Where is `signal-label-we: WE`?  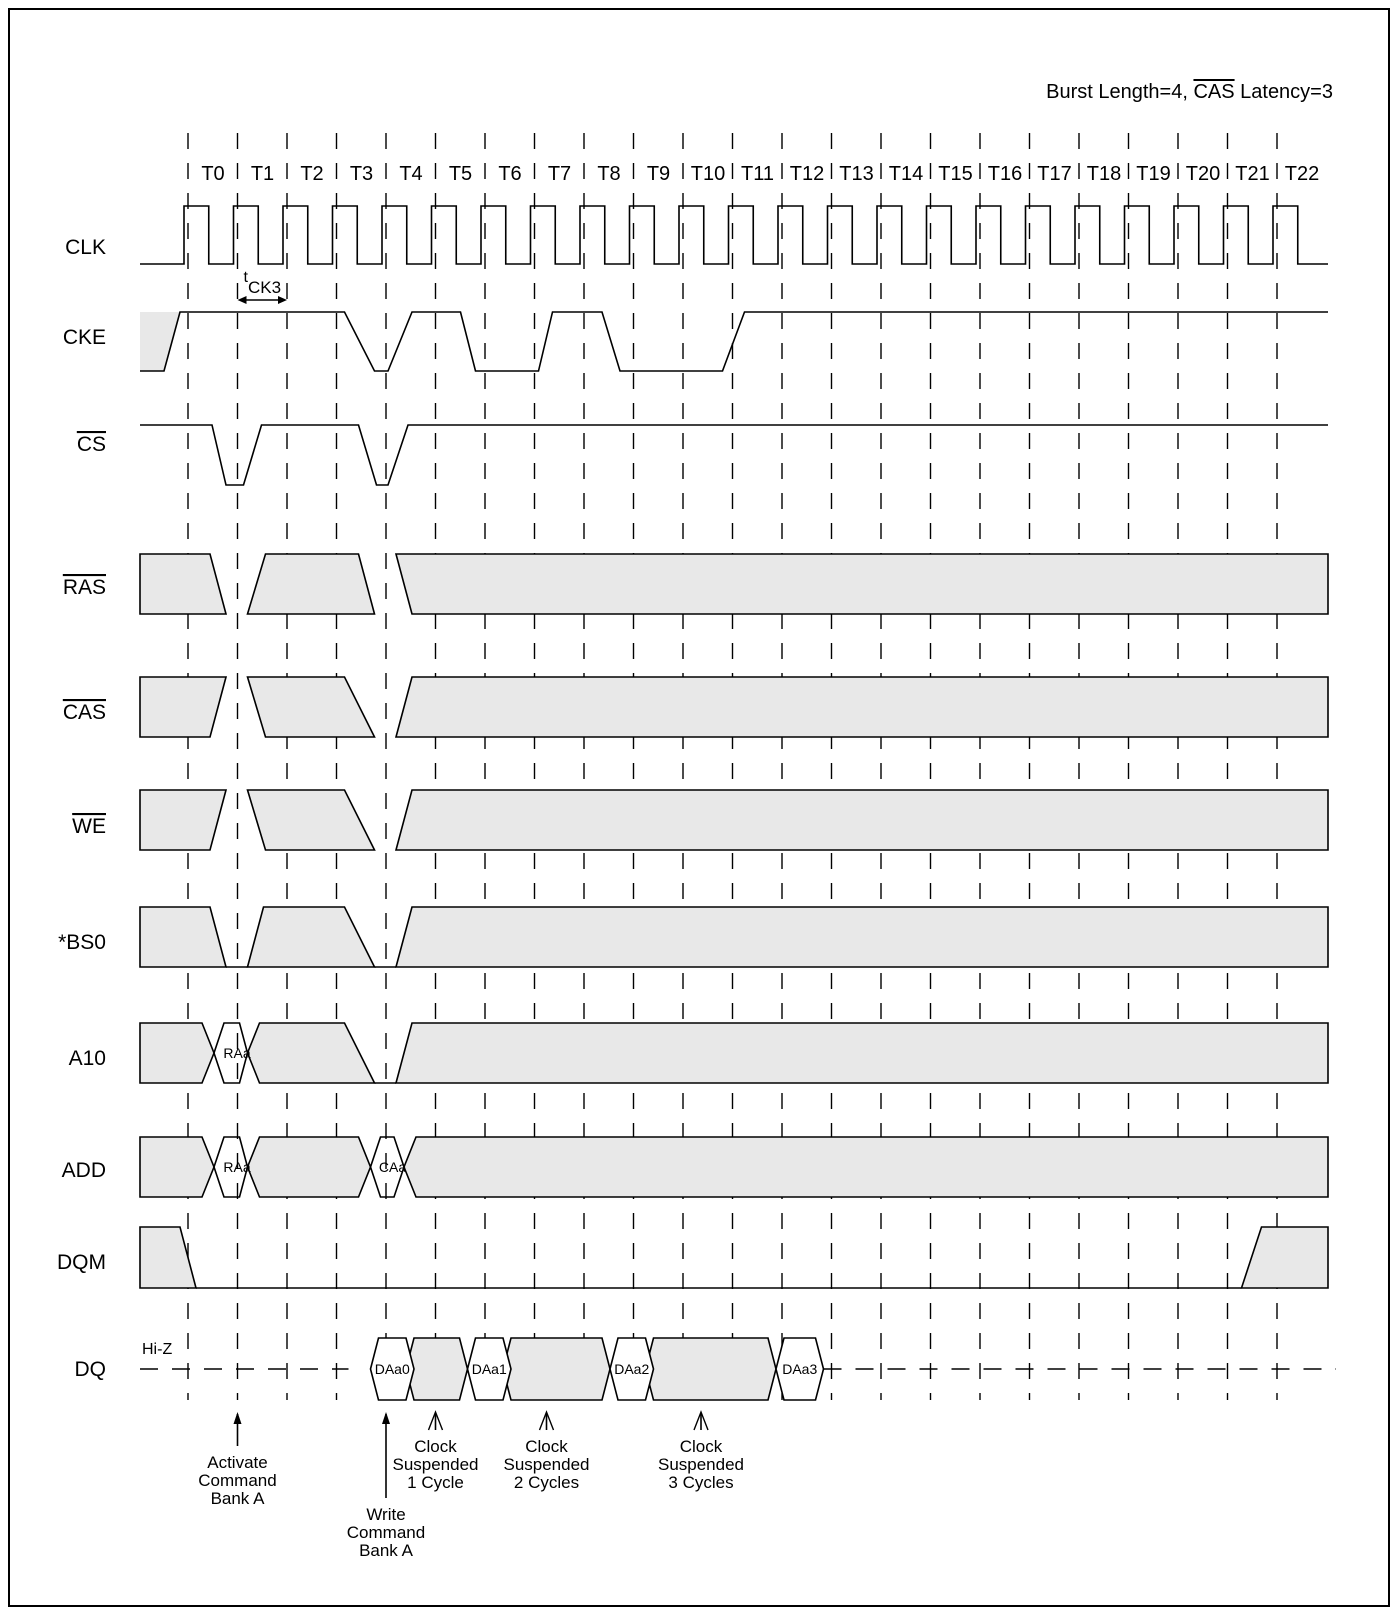
signal-label-we: WE is located at coordinates (89, 826).